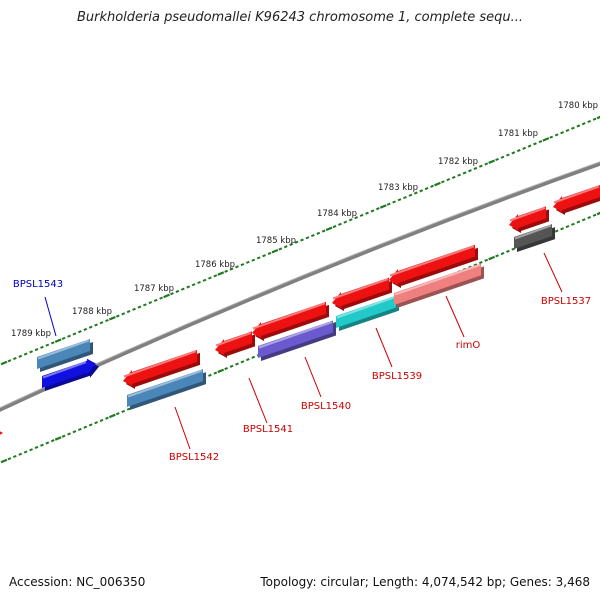  I want to click on gene-label: BPSL1540, so click(326, 406).